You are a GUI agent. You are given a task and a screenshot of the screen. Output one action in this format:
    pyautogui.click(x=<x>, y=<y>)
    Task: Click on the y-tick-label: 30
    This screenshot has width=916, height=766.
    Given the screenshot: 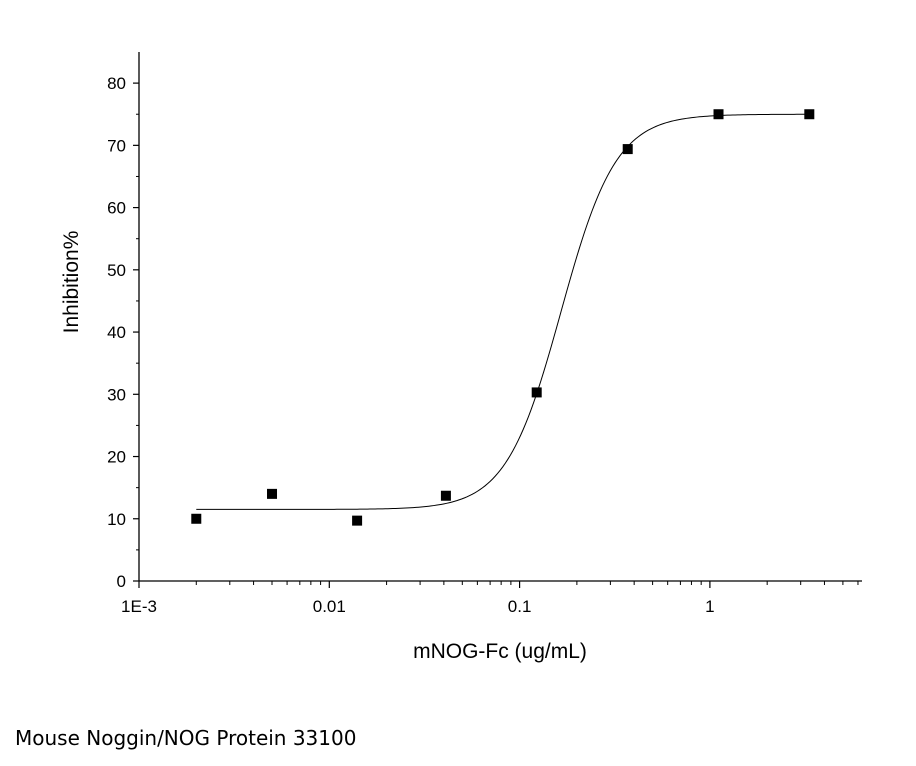 What is the action you would take?
    pyautogui.click(x=116, y=394)
    